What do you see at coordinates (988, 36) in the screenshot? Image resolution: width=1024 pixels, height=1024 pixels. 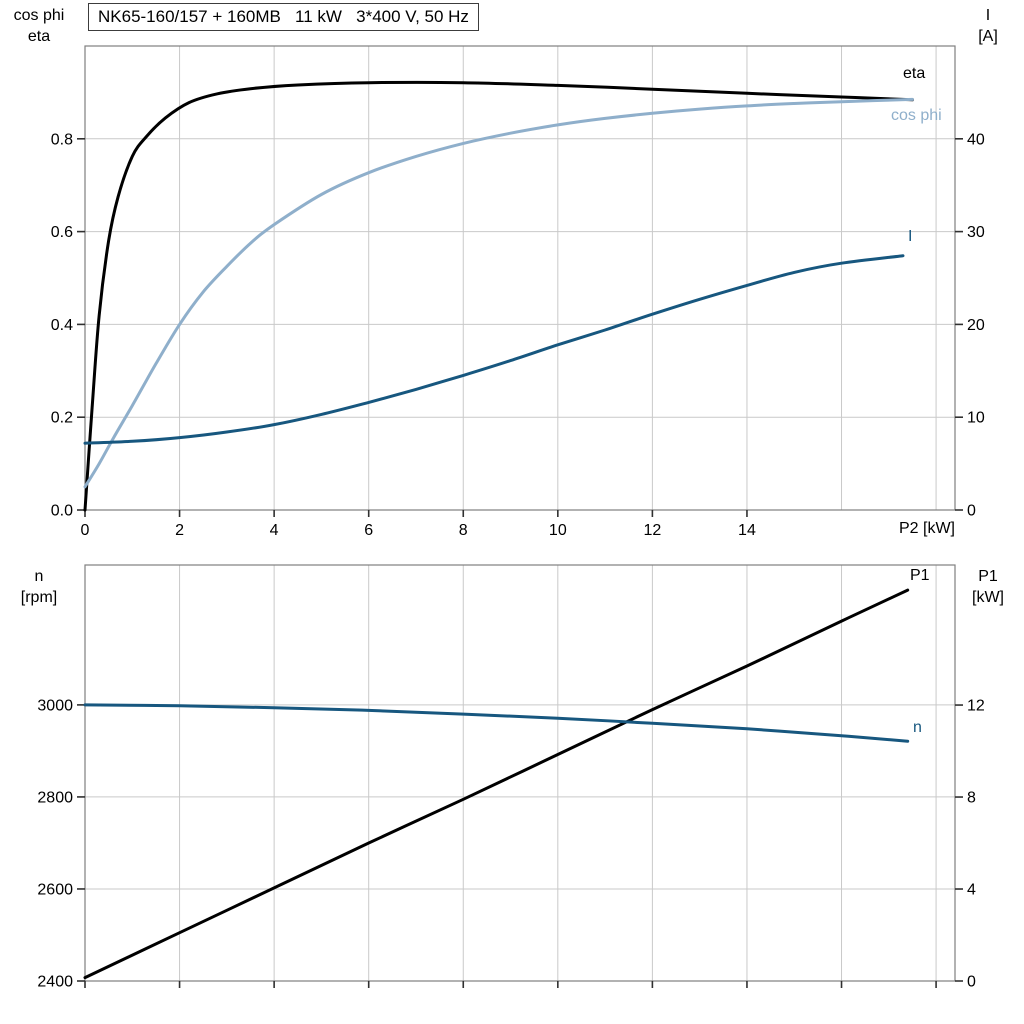 I see `axis-title-current-unit: [A]` at bounding box center [988, 36].